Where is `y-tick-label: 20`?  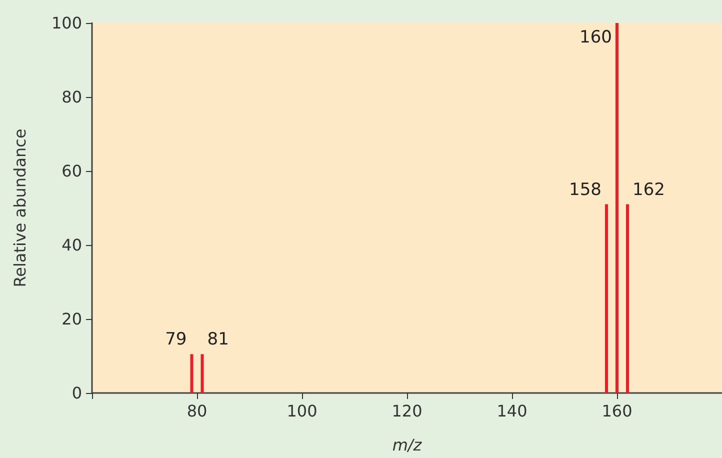 y-tick-label: 20 is located at coordinates (72, 319).